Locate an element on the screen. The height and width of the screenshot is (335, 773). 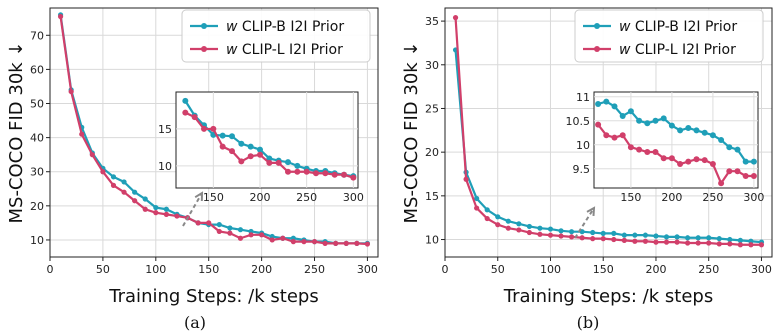
y-axis-label: MS-COCO FID 30k ↓ is located at coordinates (411, 132).